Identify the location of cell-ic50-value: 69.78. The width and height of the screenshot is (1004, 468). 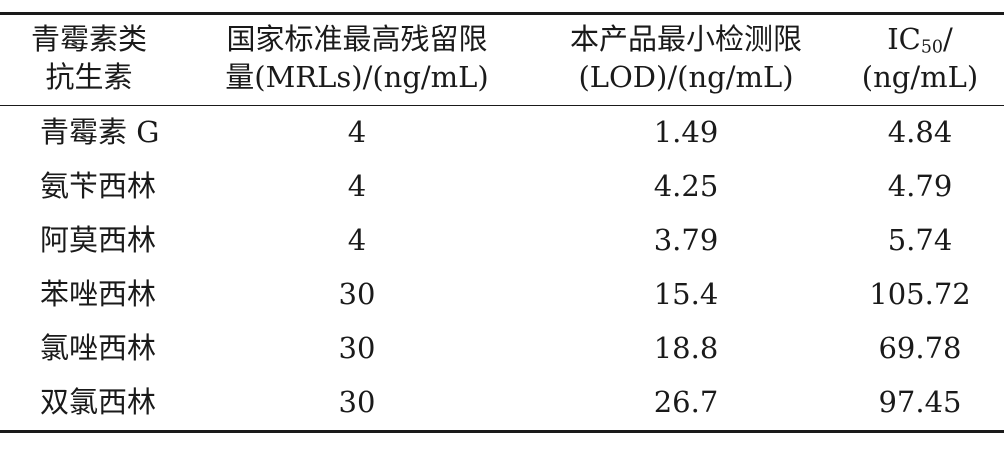
(920, 347).